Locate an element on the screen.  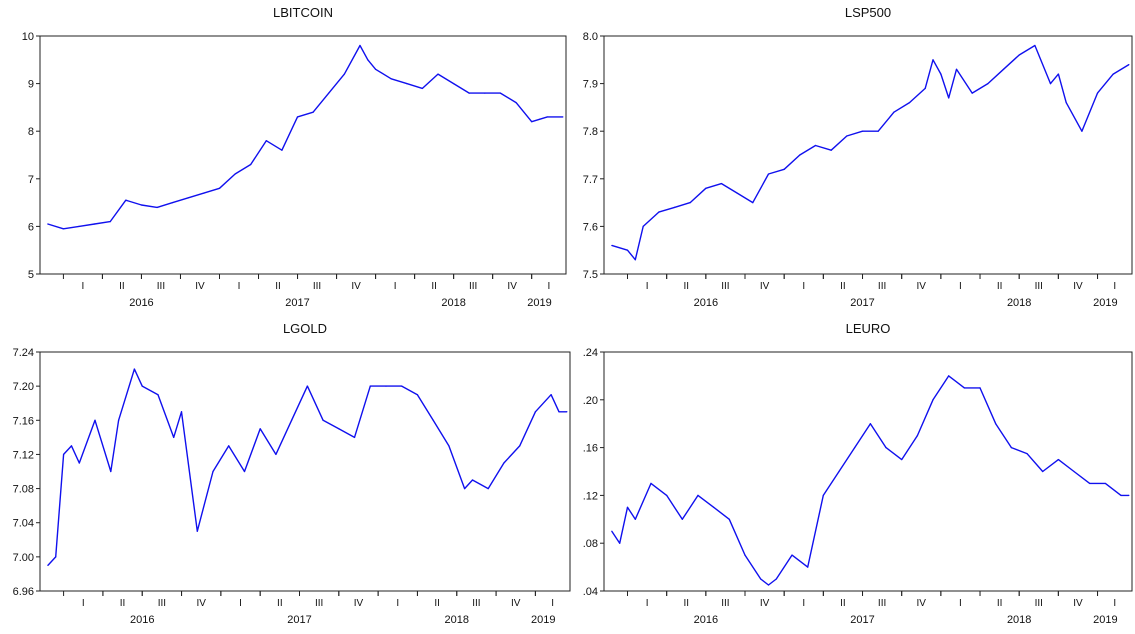
y-tick-label: 9 is located at coordinates (31, 85).